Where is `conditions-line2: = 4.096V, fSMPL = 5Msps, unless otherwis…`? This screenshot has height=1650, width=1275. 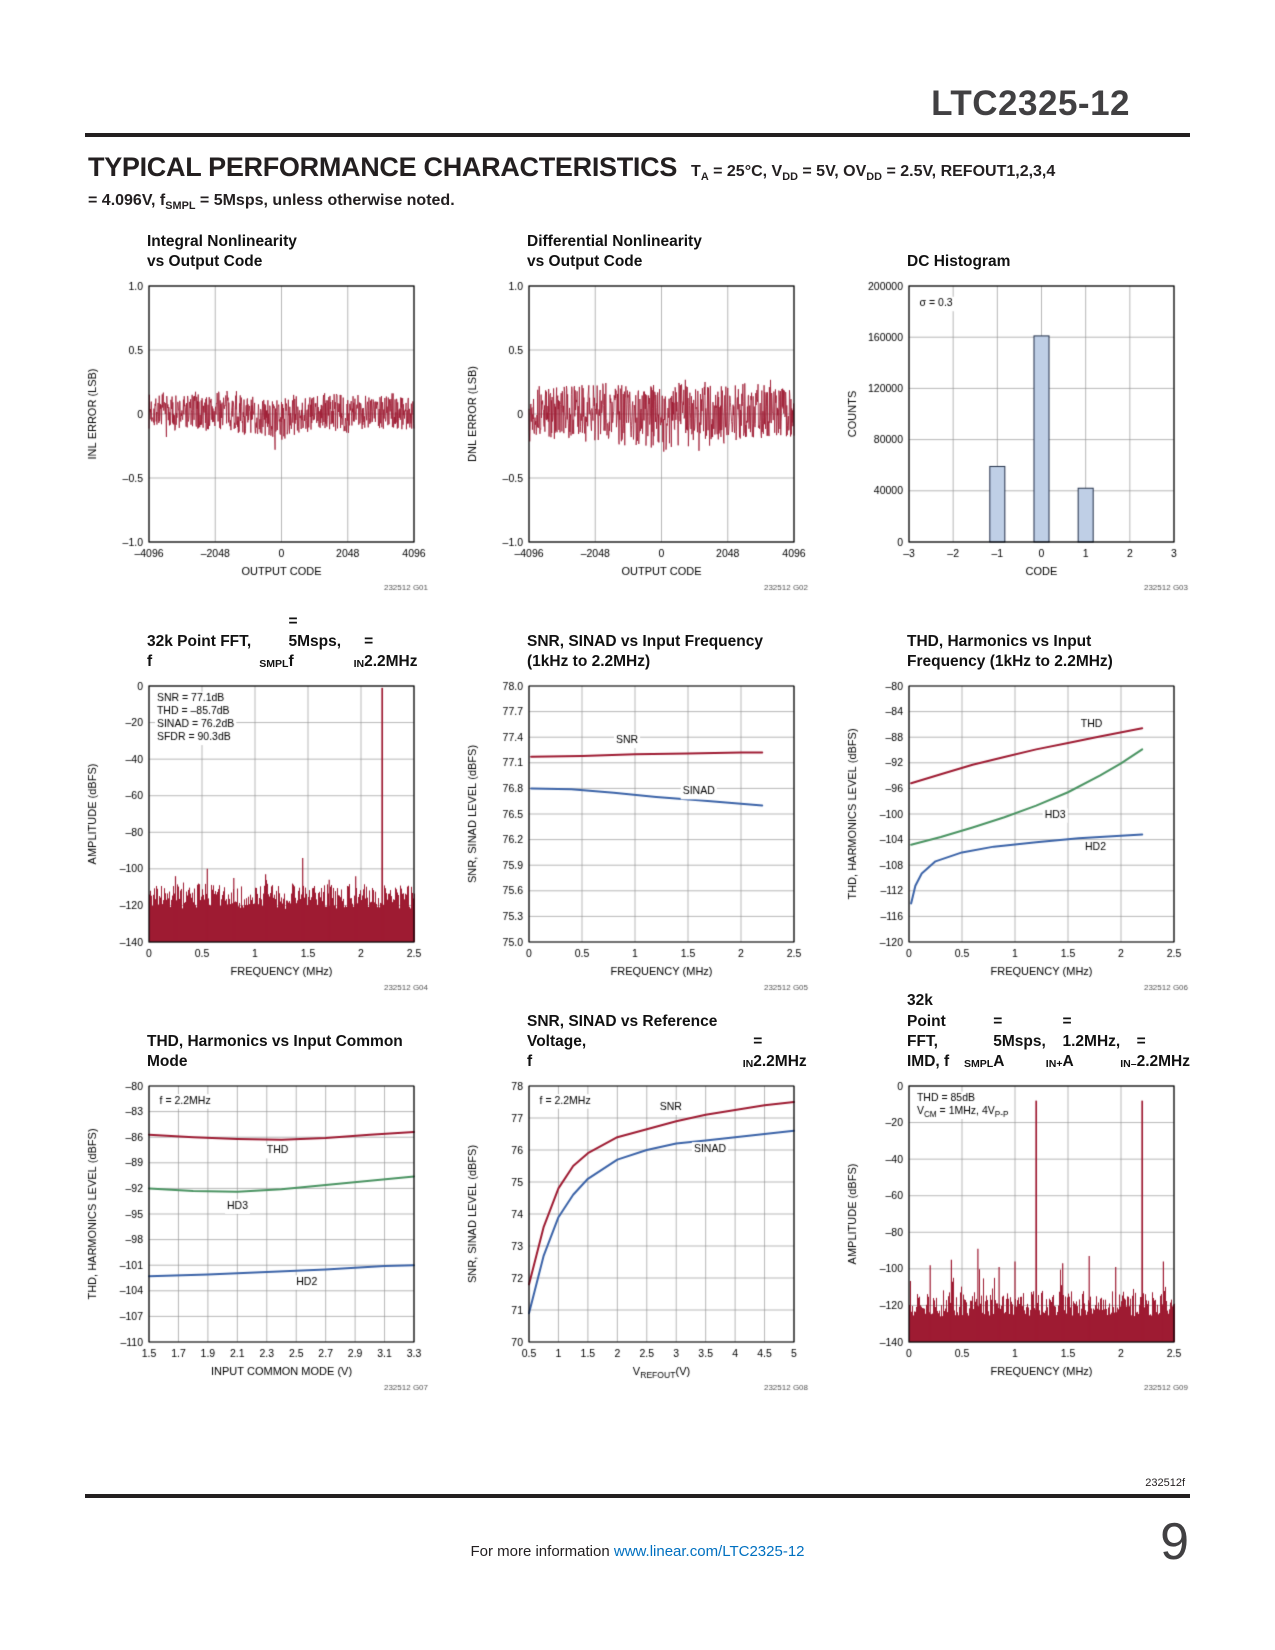
conditions-line2: = 4.096V, fSMPL = 5Msps, unless otherwis… is located at coordinates (271, 202).